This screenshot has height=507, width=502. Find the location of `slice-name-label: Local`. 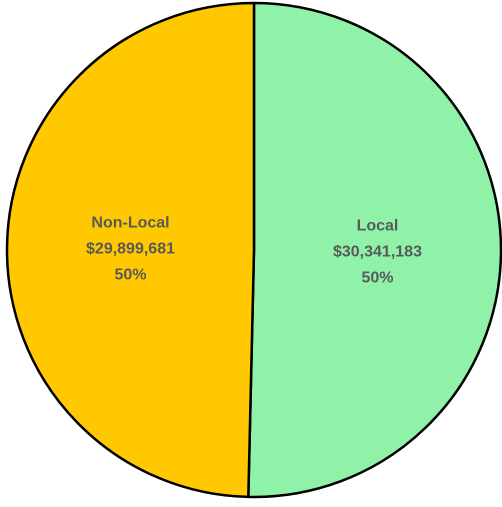

slice-name-label: Local is located at coordinates (378, 225).